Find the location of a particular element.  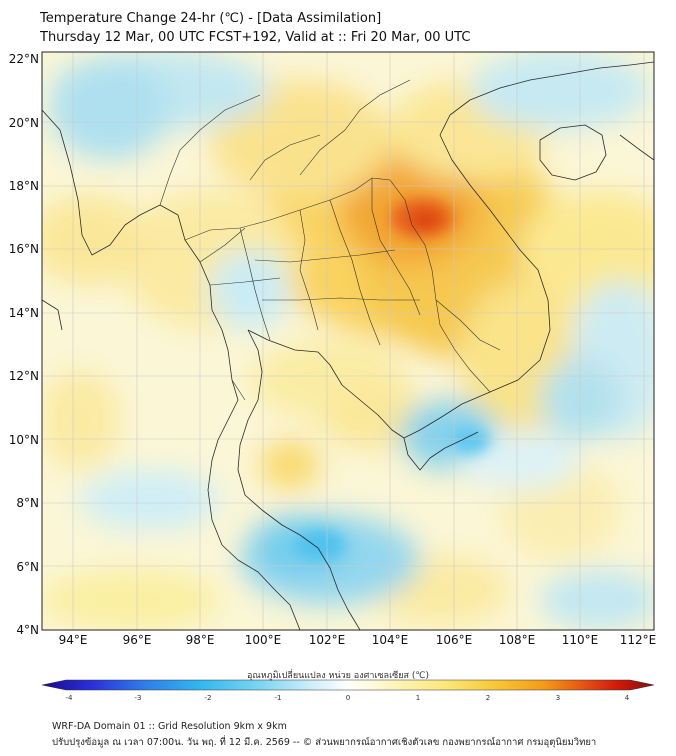

lat-tick-label: 10°N is located at coordinates (24, 440).